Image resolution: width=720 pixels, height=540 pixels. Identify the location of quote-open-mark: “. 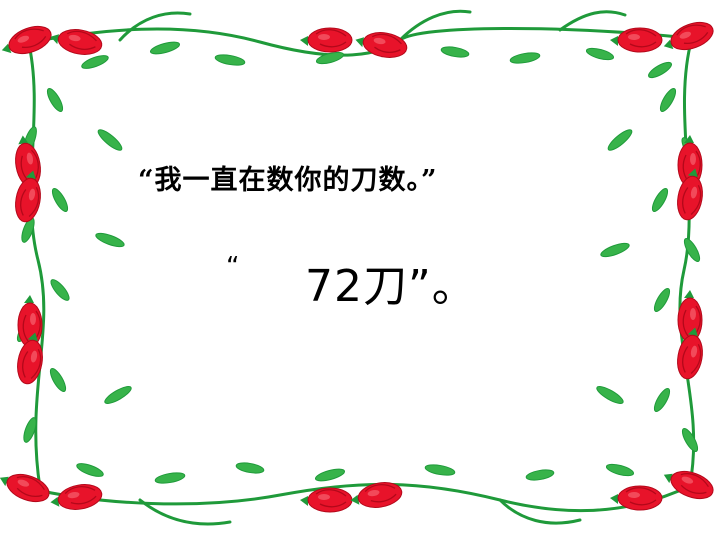
(233, 267).